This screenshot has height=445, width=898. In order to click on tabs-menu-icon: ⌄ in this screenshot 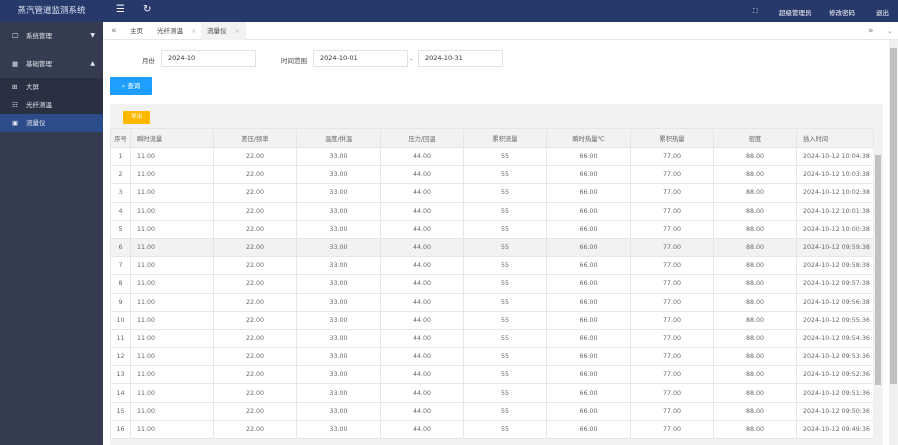, I will do `click(890, 31)`.